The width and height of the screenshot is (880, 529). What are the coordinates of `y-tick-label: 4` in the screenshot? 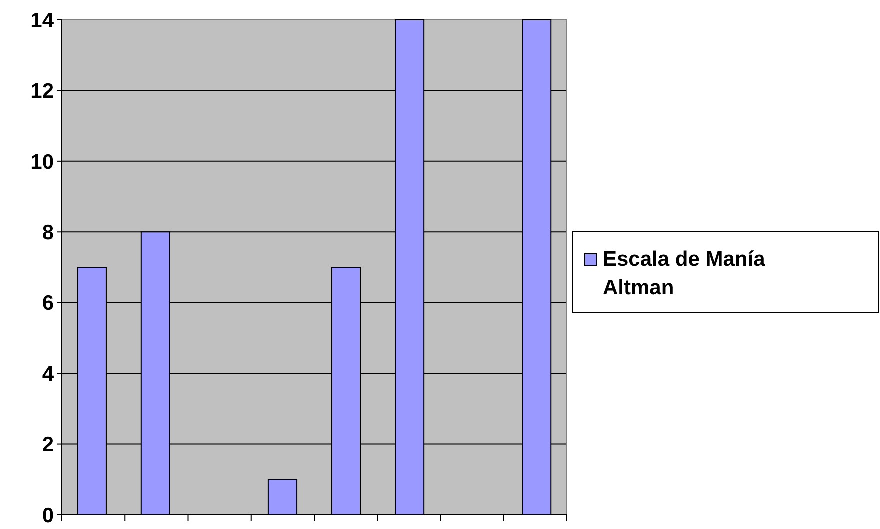 It's located at (48, 374).